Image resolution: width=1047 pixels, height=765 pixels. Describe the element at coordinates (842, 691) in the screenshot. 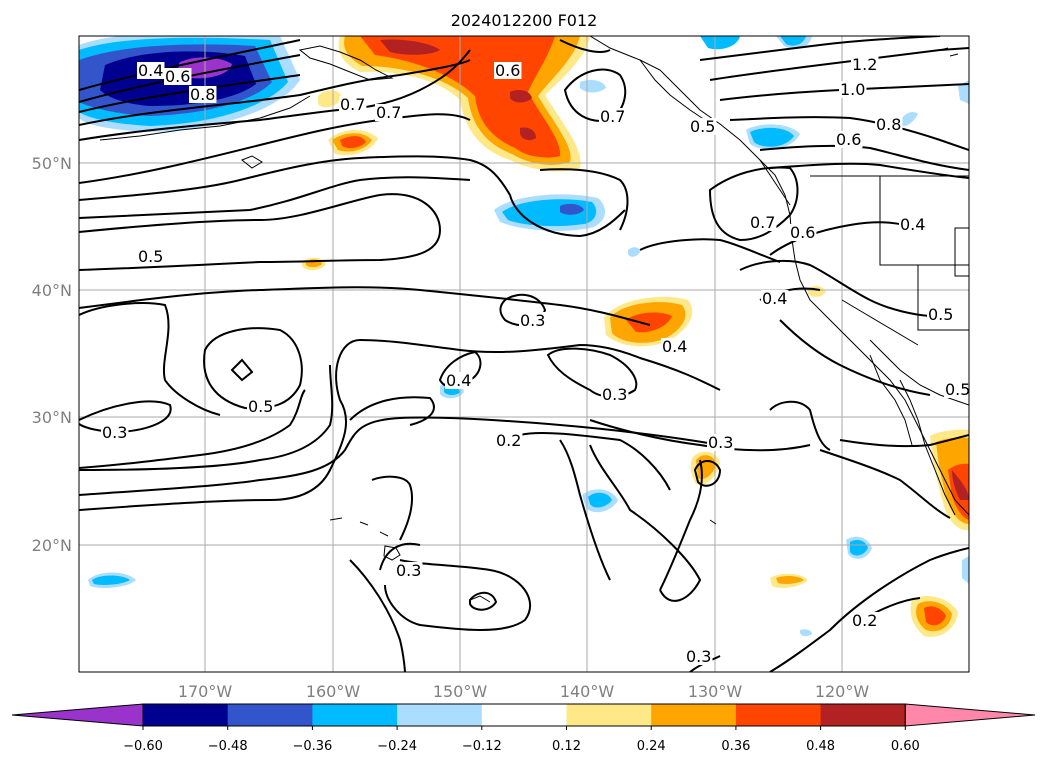

I see `lon-label-120w: 120°W` at that location.